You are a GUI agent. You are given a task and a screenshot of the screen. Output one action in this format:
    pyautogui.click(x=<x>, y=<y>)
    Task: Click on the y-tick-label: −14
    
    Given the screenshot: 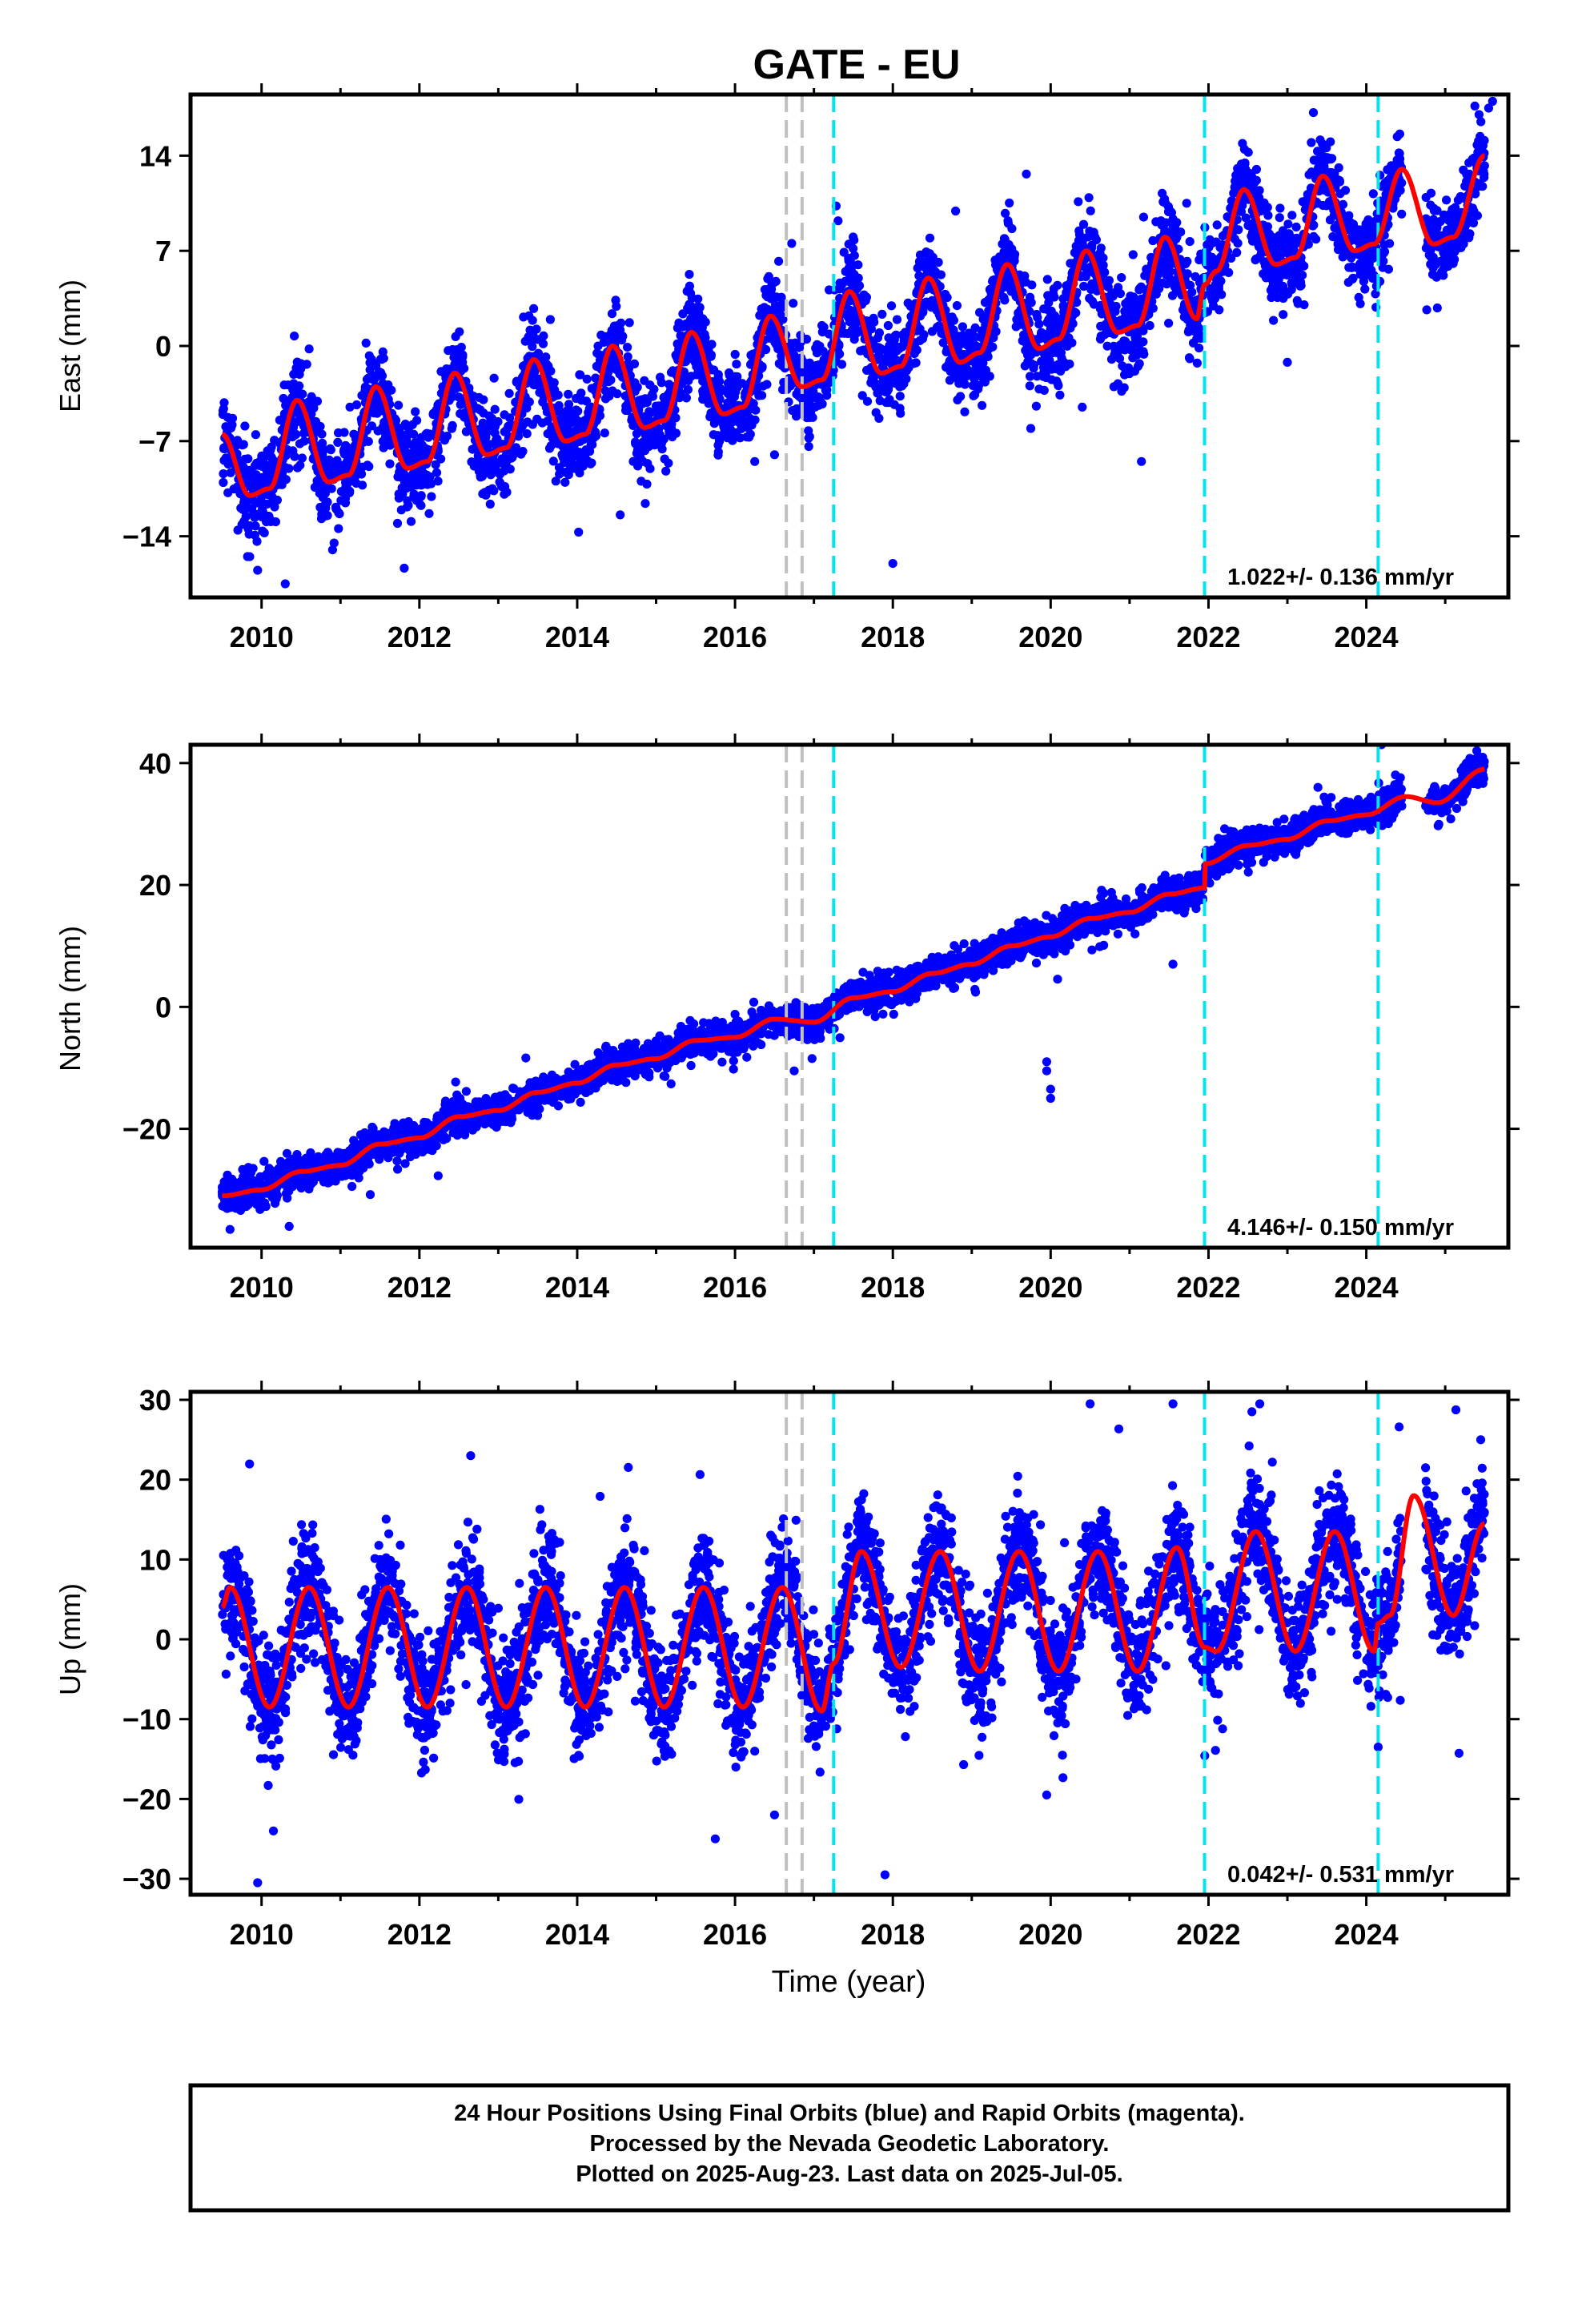 What is the action you would take?
    pyautogui.click(x=146, y=537)
    